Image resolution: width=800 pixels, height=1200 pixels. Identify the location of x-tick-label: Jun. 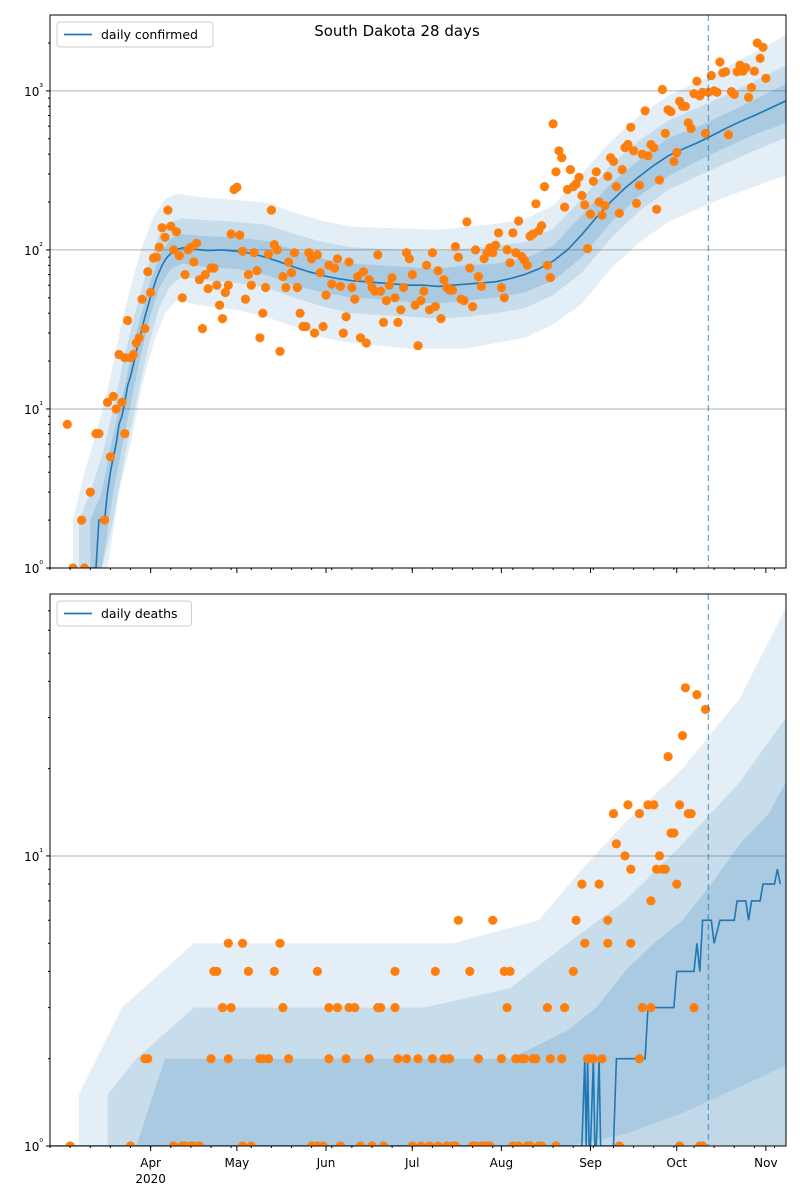
(326, 1163).